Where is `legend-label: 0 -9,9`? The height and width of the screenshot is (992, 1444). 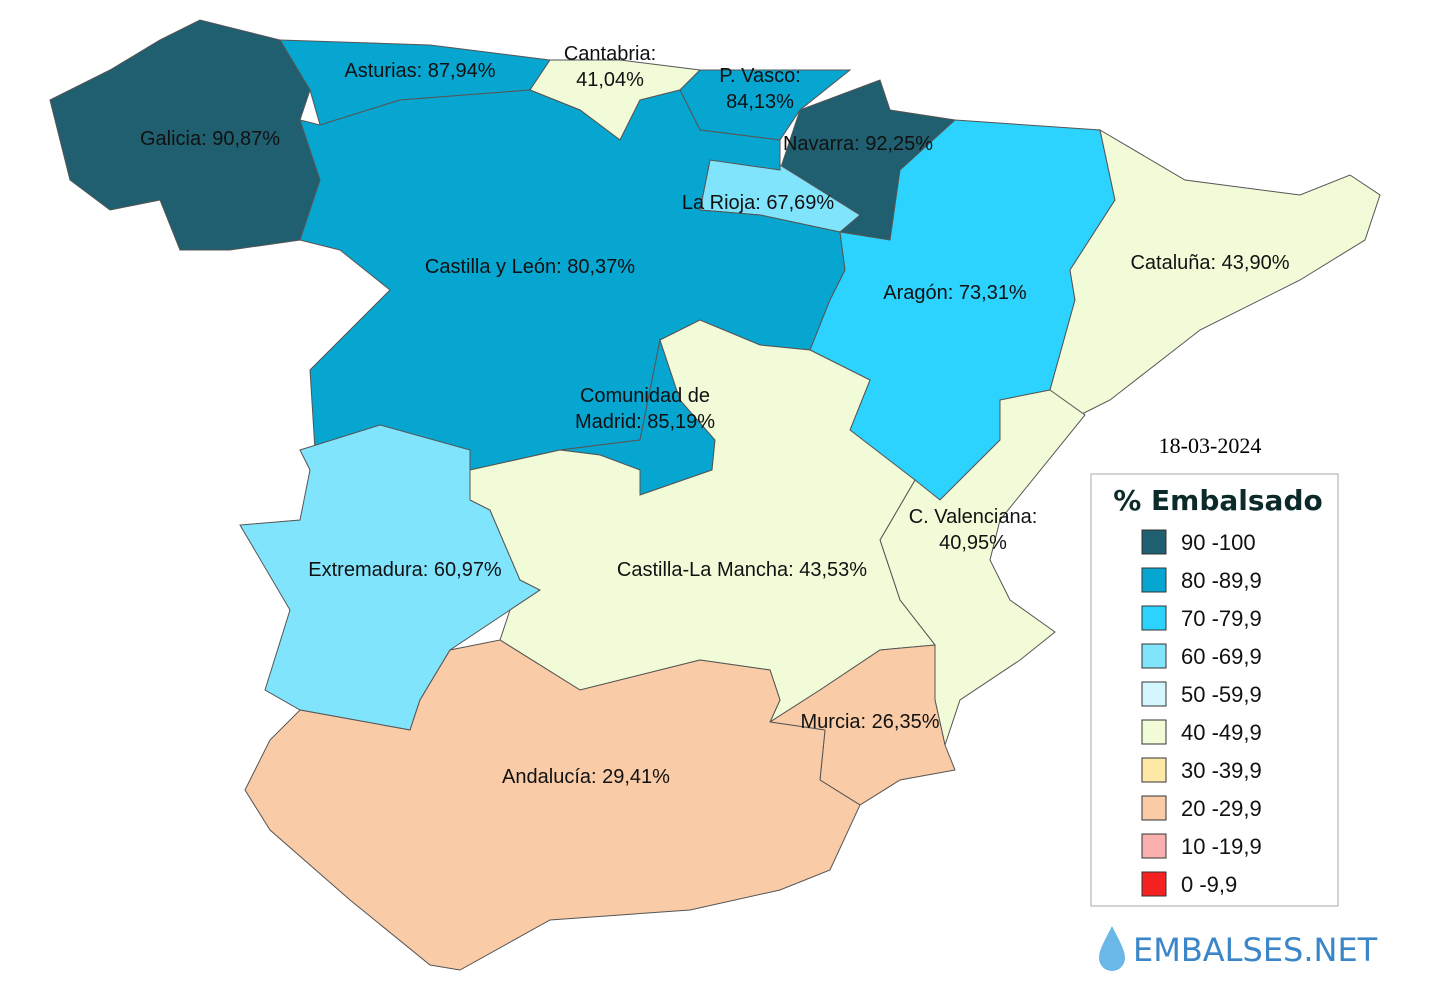
legend-label: 0 -9,9 is located at coordinates (1209, 884).